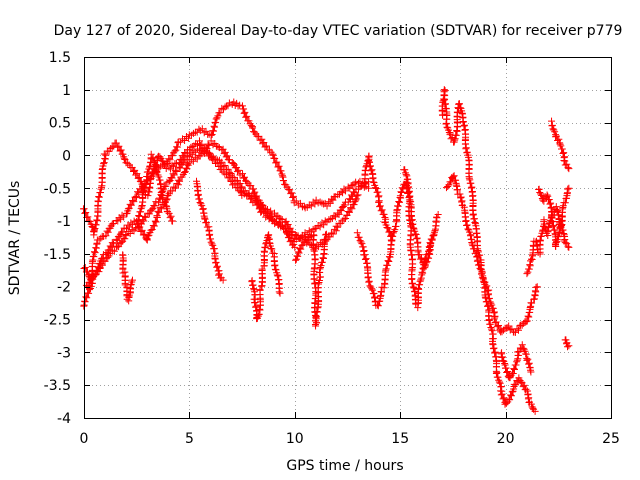  What do you see at coordinates (57, 255) in the screenshot?
I see `y-tick-label: -1.5` at bounding box center [57, 255].